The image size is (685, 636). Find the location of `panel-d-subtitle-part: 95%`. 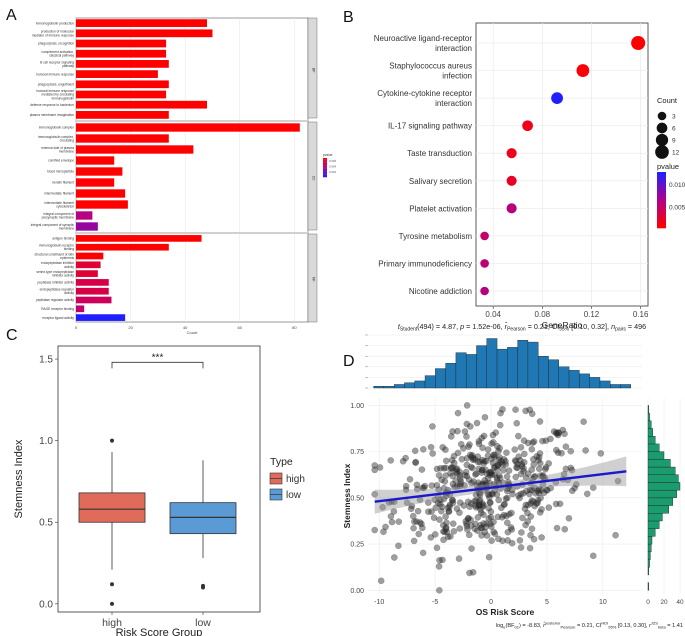

panel-d-subtitle-part: 95% is located at coordinates (612, 627).